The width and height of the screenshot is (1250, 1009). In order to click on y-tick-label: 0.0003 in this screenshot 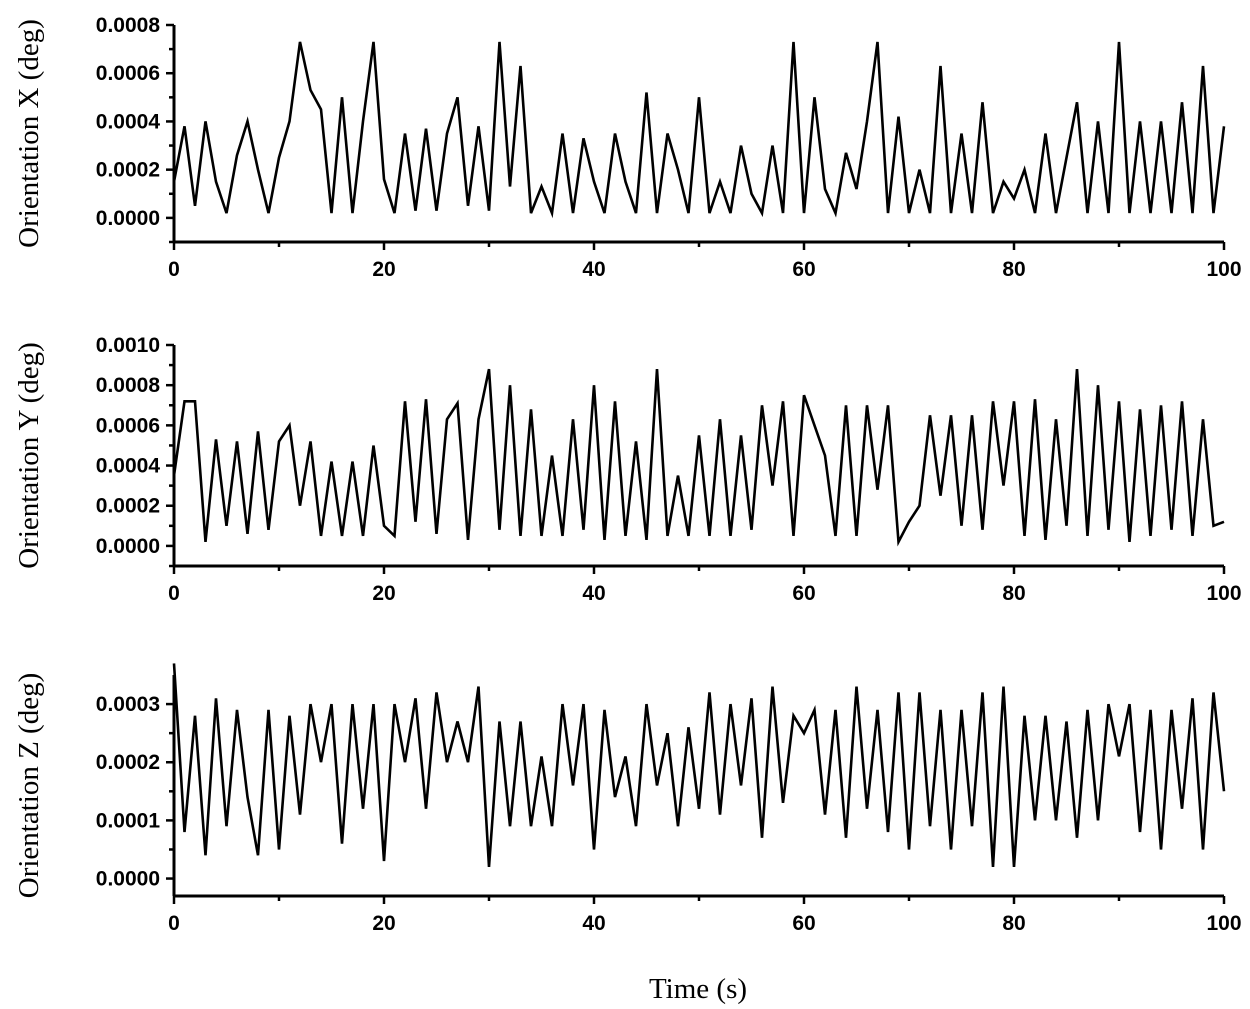, I will do `click(128, 704)`.